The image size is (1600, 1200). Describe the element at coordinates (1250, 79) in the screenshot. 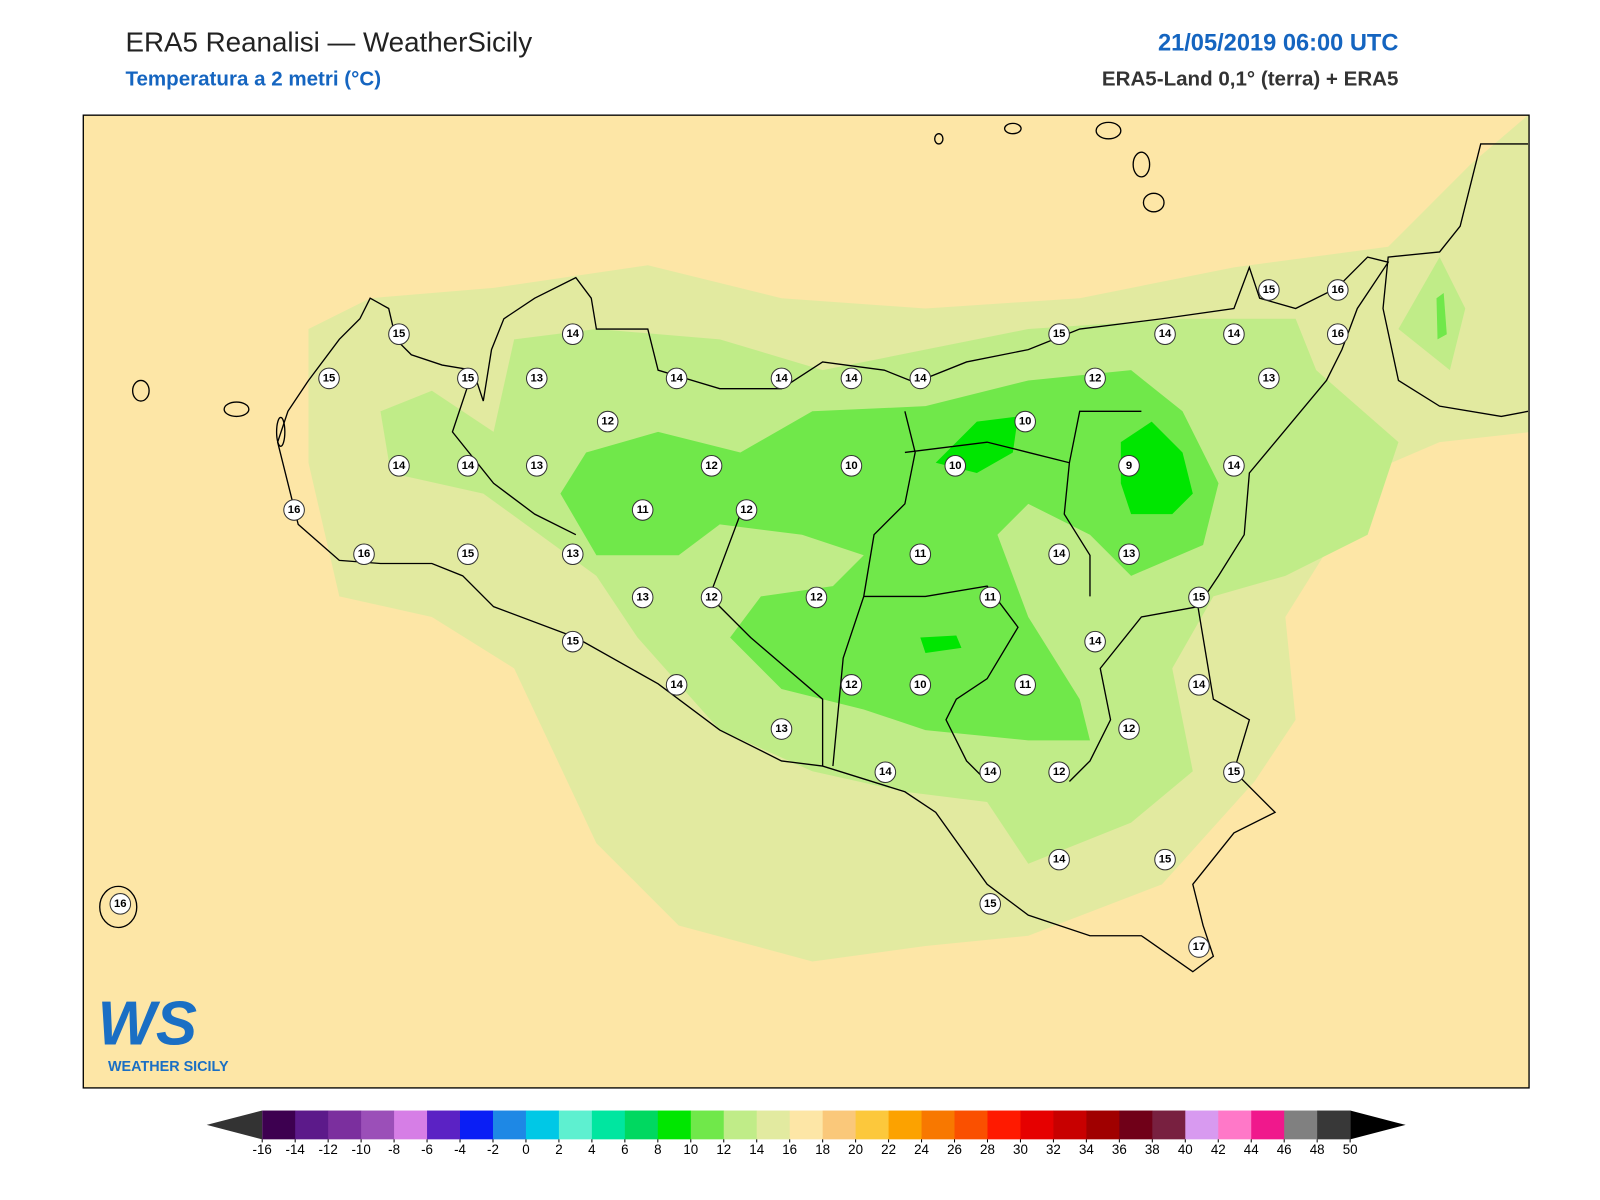

I see `source: ERA5-Land 0,1° (terra) + ERA5` at that location.